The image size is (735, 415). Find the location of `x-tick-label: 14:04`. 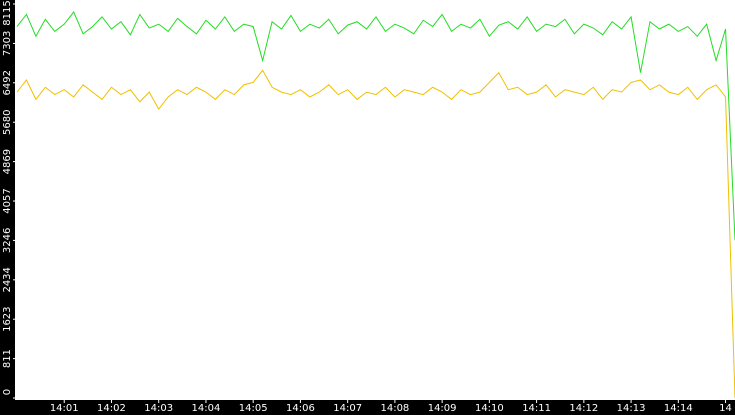

x-tick-label: 14:04 is located at coordinates (206, 408).